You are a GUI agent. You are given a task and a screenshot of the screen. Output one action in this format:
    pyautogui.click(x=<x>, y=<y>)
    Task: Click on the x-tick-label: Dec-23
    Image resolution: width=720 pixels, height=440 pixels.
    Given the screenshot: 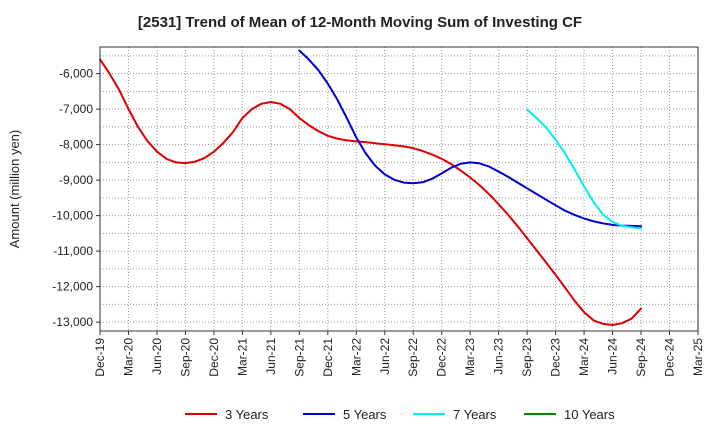 What is the action you would take?
    pyautogui.click(x=556, y=357)
    